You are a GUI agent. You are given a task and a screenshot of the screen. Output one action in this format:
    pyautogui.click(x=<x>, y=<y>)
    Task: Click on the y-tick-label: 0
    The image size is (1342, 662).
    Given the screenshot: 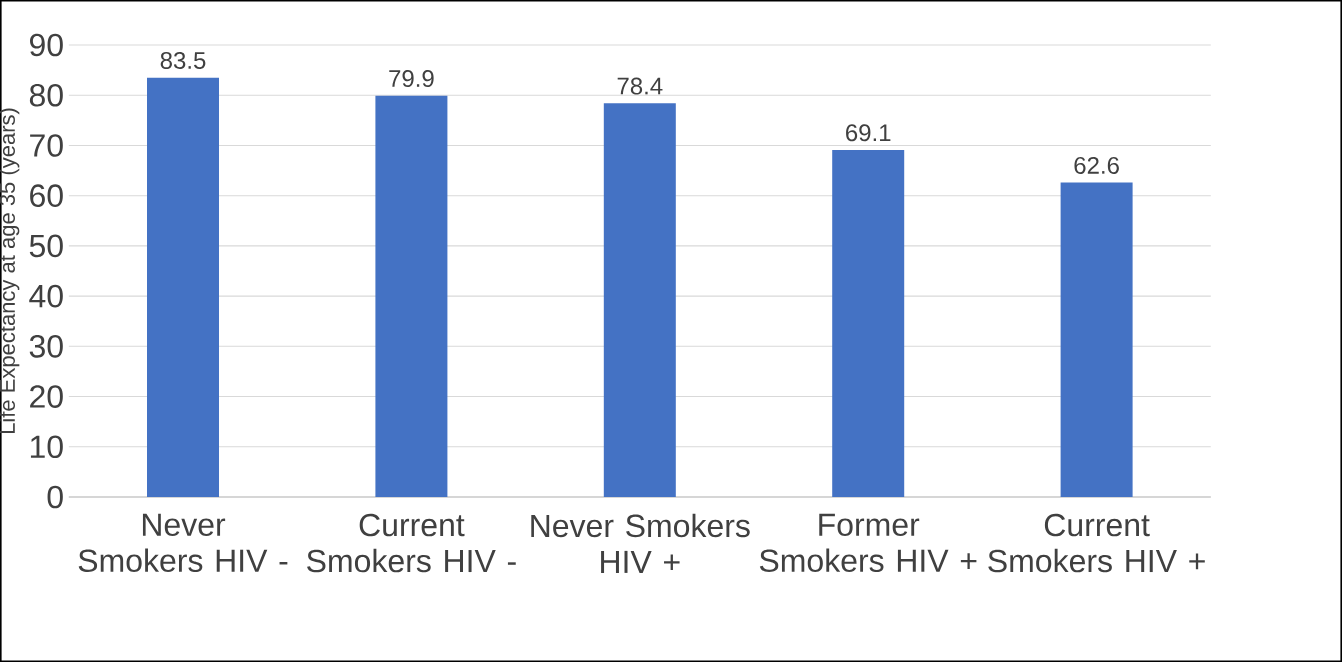 What is the action you would take?
    pyautogui.click(x=55, y=497)
    